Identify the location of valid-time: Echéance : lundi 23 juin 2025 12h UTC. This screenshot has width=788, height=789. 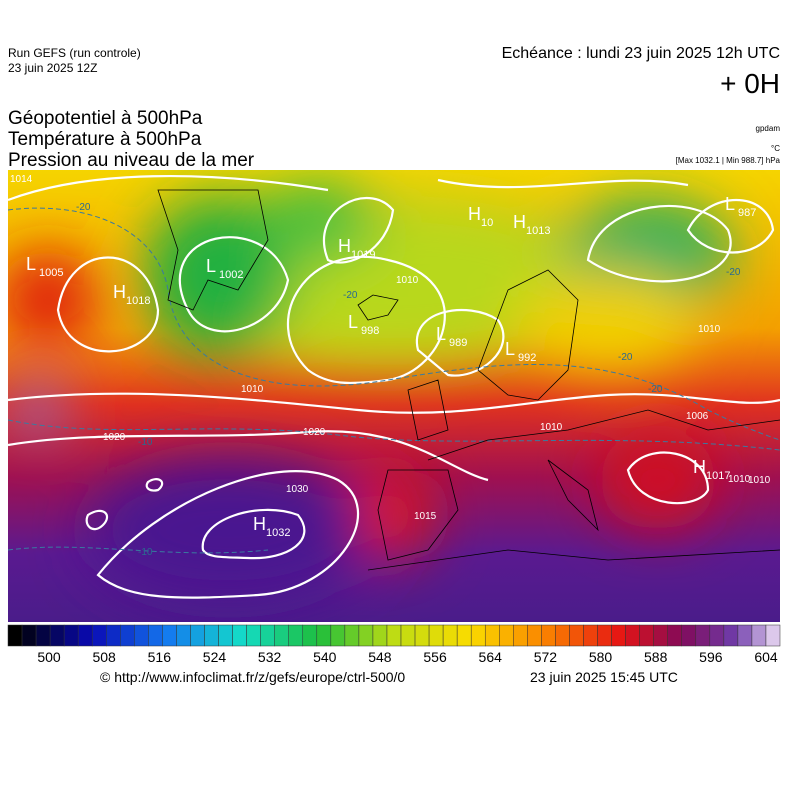
(640, 53).